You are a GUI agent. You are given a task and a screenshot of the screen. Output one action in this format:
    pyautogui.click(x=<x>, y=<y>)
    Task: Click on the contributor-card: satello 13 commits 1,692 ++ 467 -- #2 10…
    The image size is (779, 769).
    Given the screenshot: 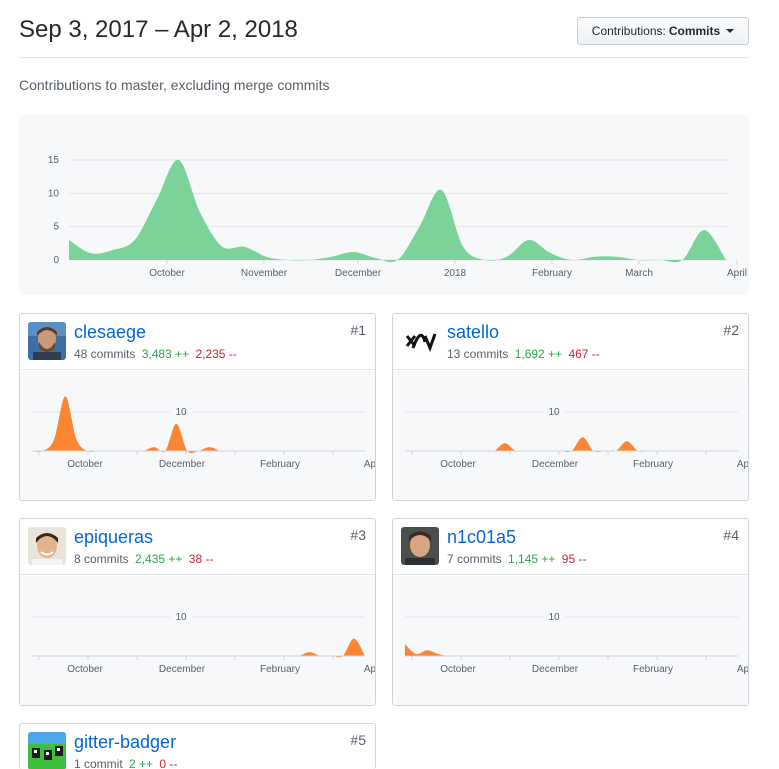 What is the action you would take?
    pyautogui.click(x=570, y=407)
    